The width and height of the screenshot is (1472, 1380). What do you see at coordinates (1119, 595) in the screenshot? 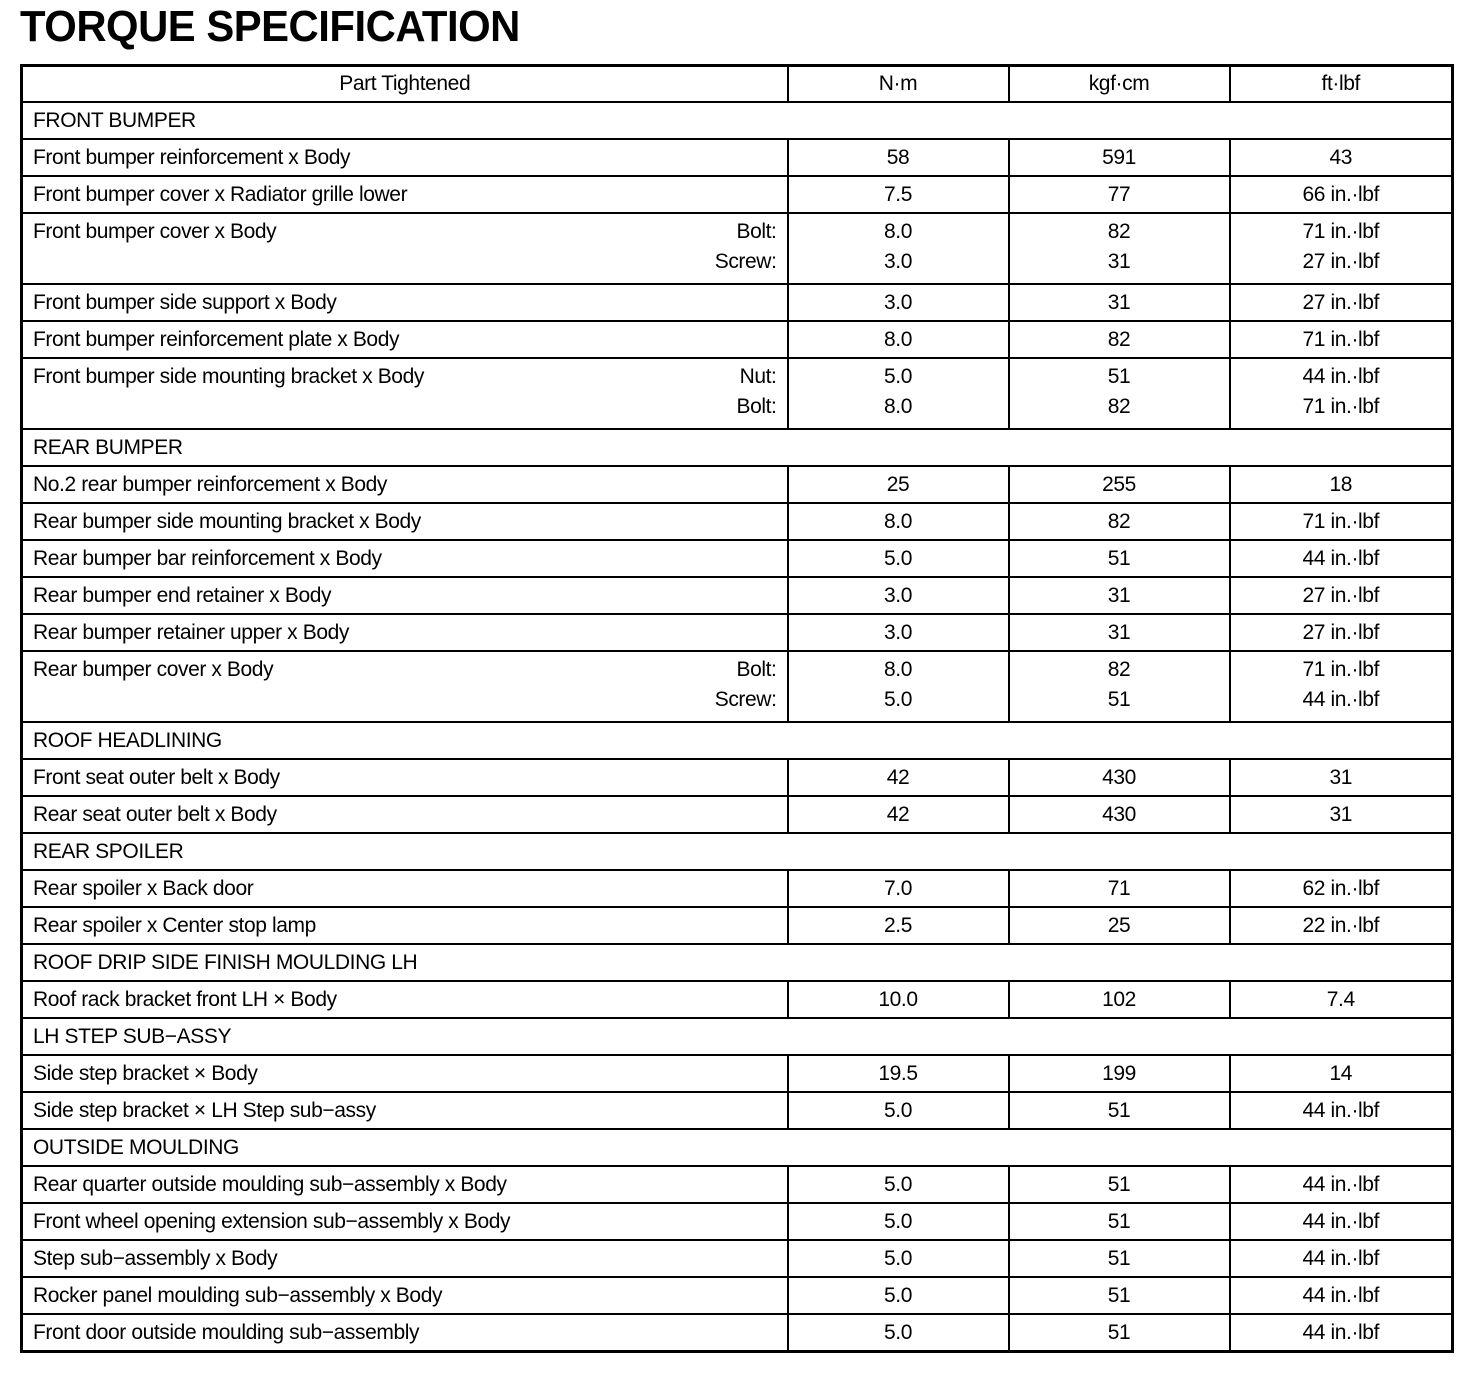
I see `kgf-cell: 31` at bounding box center [1119, 595].